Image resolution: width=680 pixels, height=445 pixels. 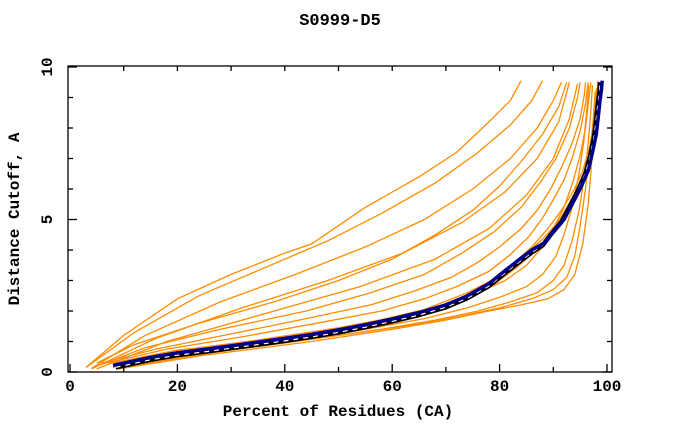 I want to click on x-tick-label: 20, so click(x=177, y=387).